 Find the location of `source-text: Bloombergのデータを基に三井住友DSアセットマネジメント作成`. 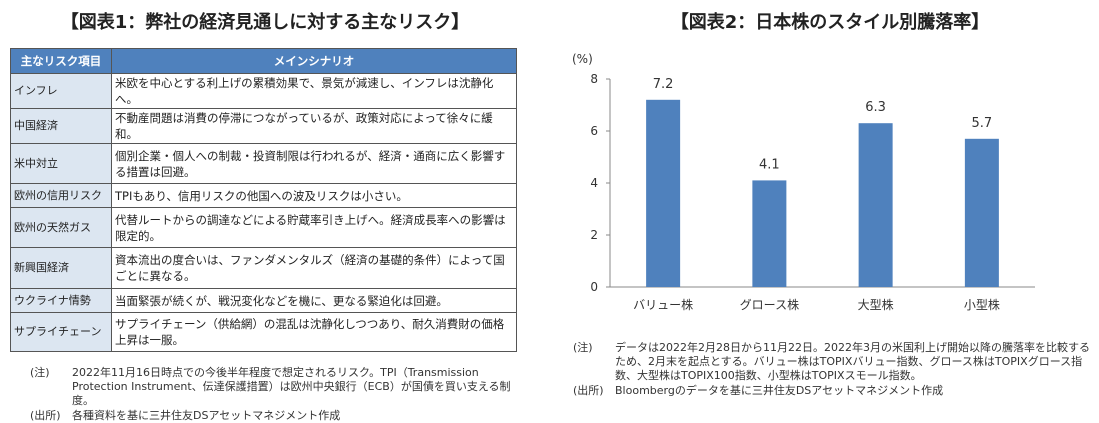

source-text: Bloombergのデータを基に三井住友DSアセットマネジメント作成 is located at coordinates (779, 390).